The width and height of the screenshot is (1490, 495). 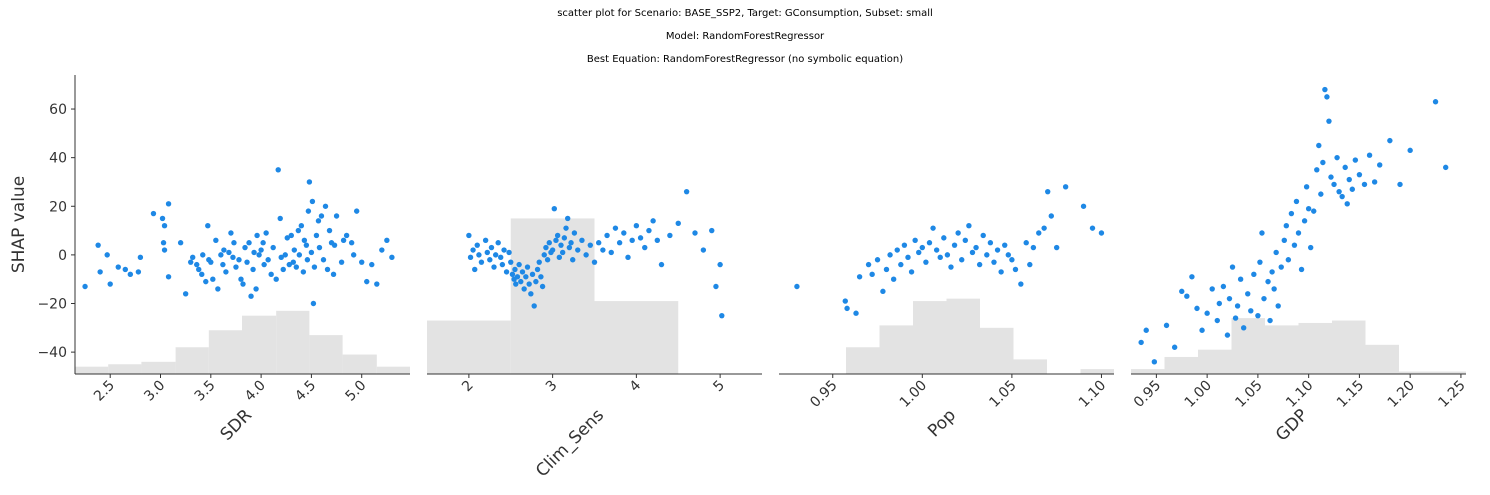 I want to click on y-tick-label: 20, so click(x=58, y=207).